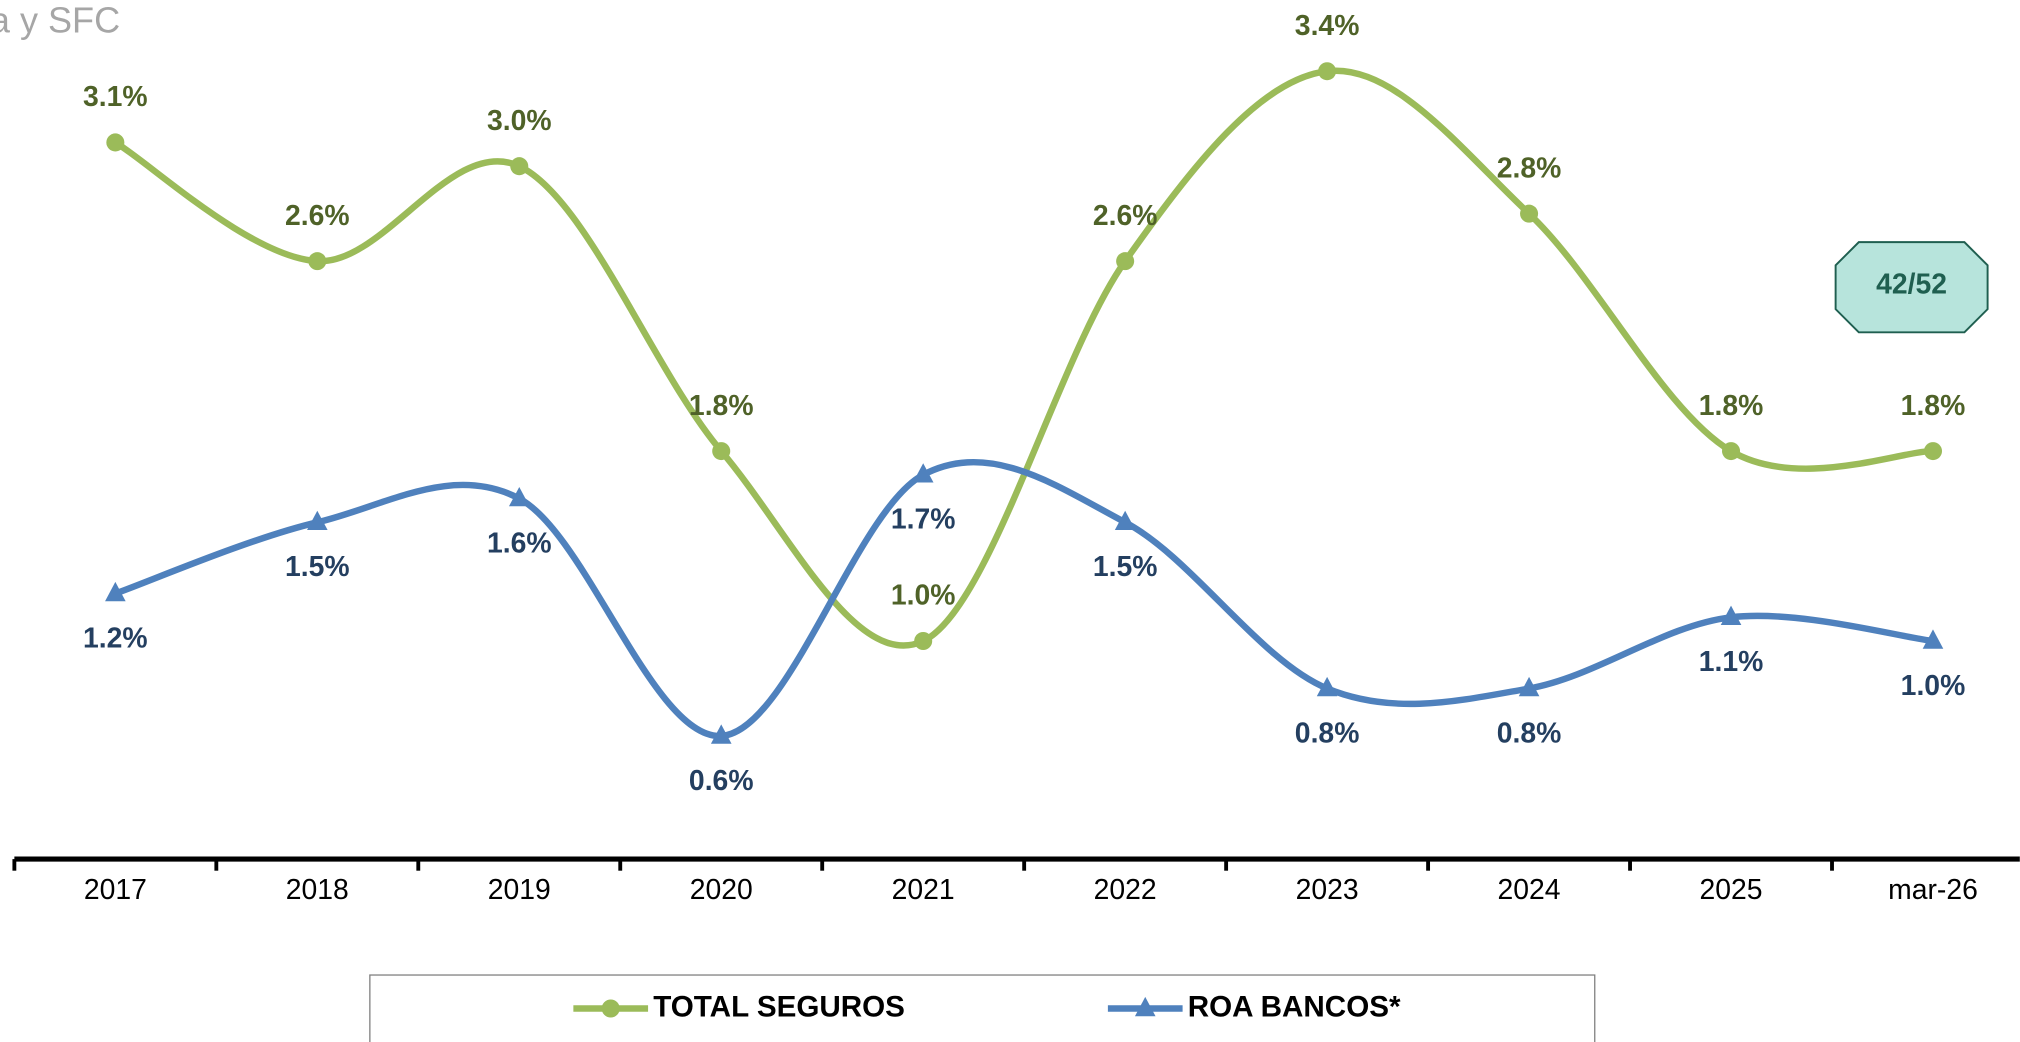 The image size is (2020, 1042). What do you see at coordinates (115, 638) in the screenshot?
I see `value-label: 1.2%` at bounding box center [115, 638].